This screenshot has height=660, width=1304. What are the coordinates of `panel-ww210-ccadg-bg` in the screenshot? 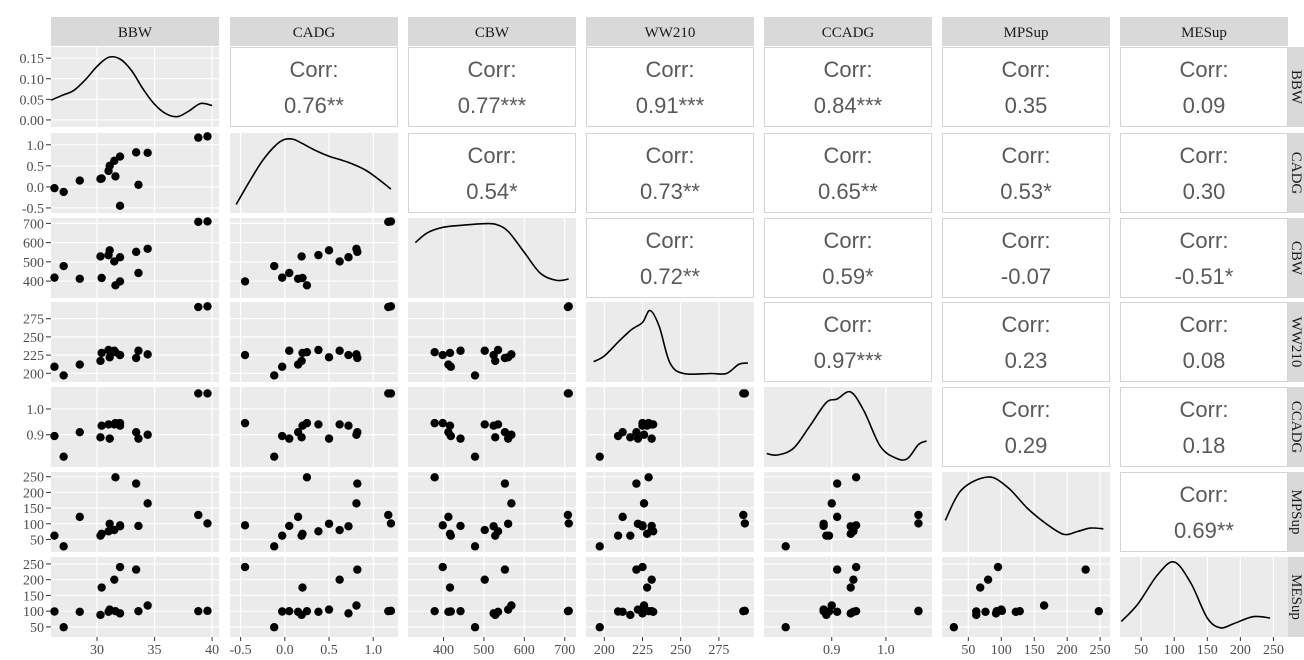 It's located at (848, 342).